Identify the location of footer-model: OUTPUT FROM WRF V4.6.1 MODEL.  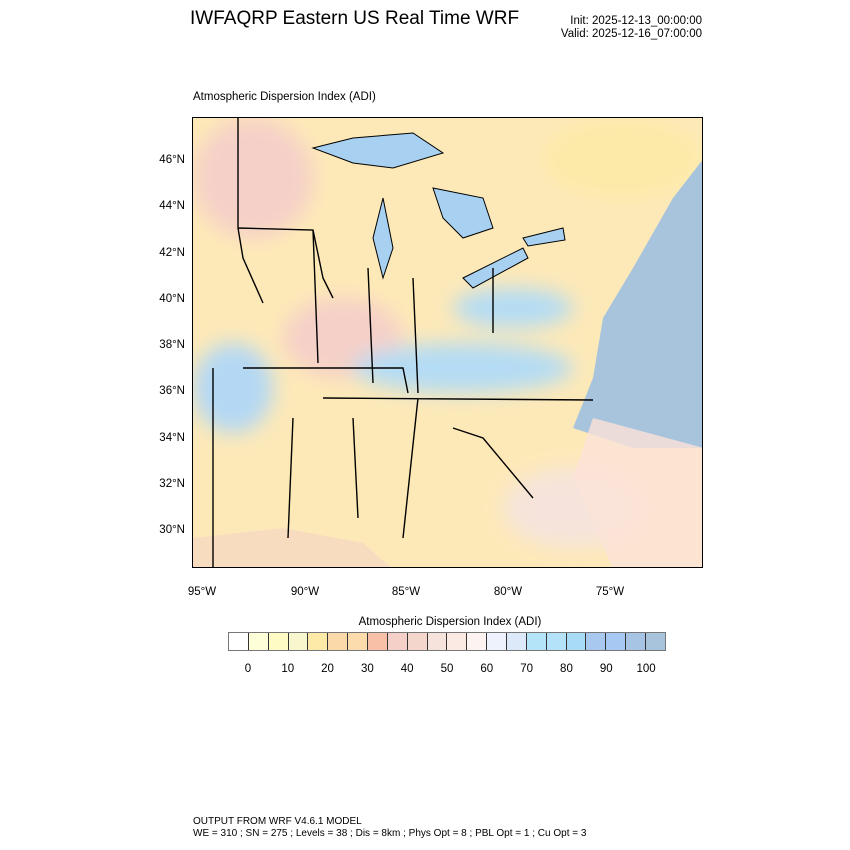
(277, 821).